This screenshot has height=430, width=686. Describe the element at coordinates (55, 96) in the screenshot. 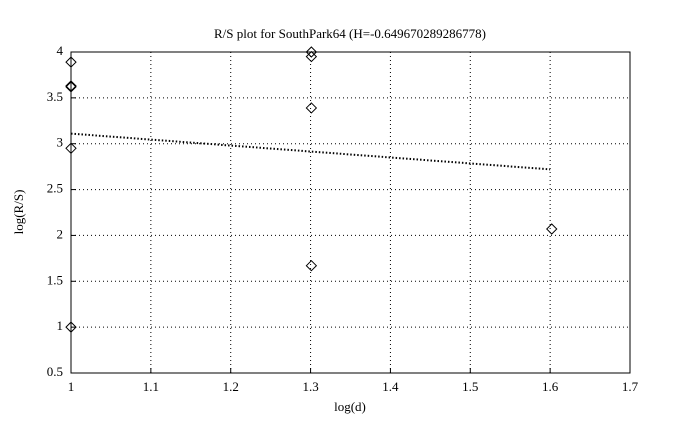

I see `y-tick-label: 3.5` at that location.